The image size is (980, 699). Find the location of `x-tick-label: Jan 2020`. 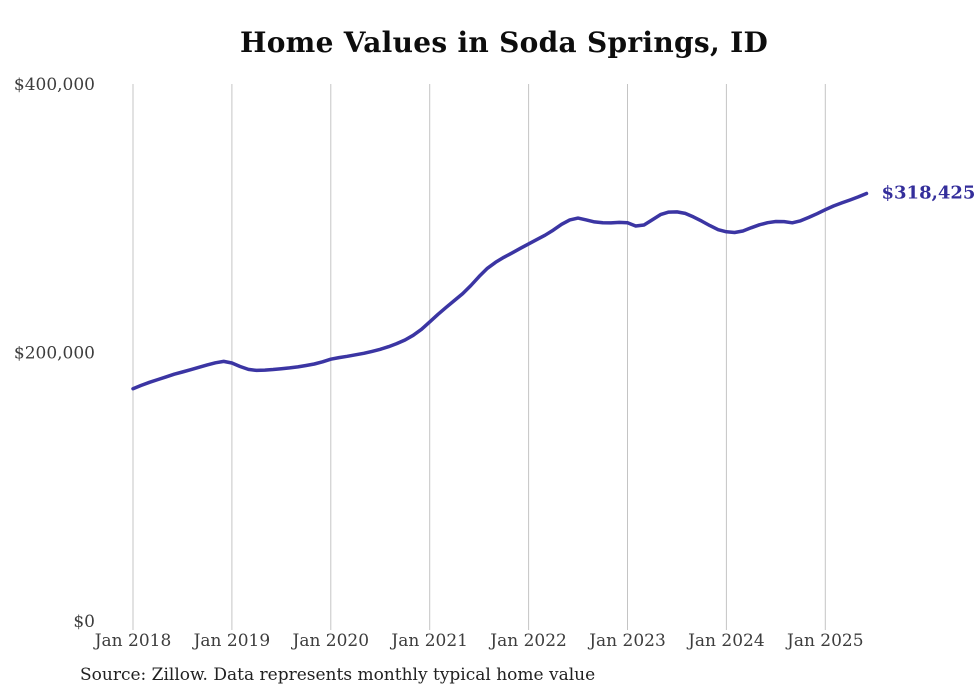

x-tick-label: Jan 2020 is located at coordinates (330, 641).